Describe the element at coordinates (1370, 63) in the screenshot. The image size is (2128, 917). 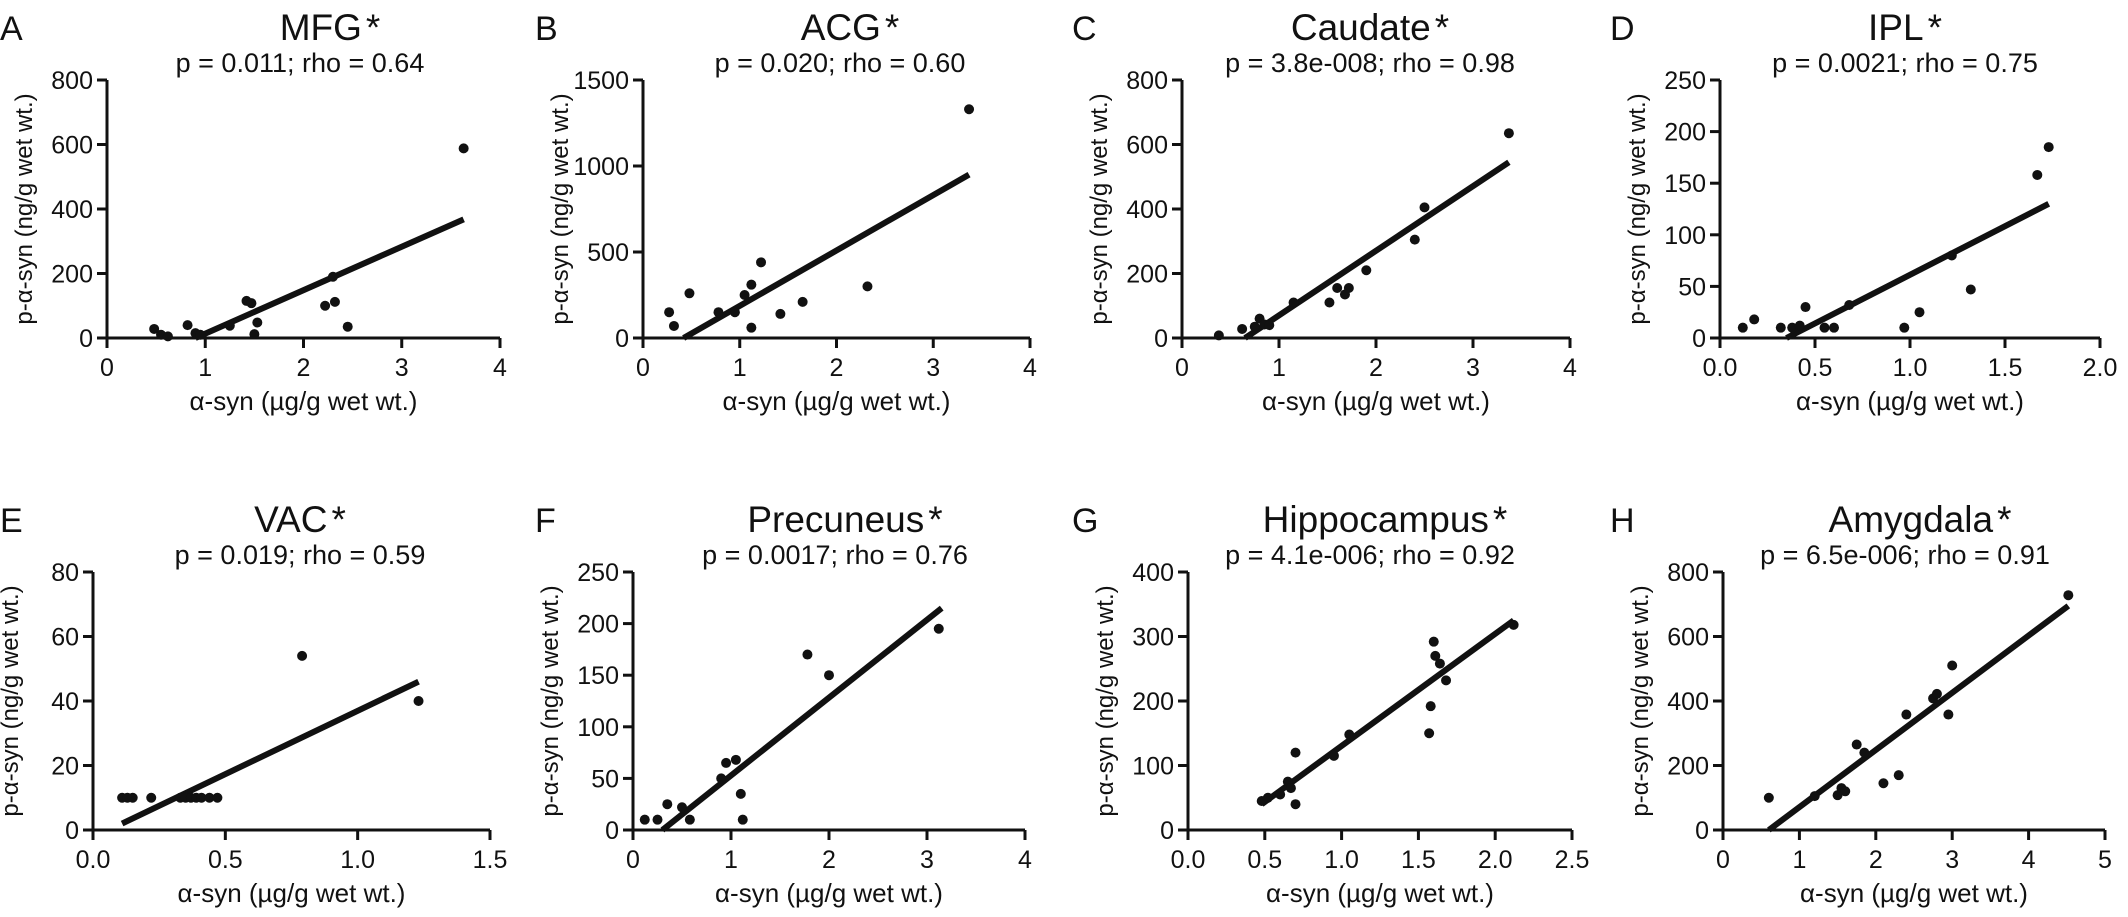
I see `panel-c-stats: p = 3.8e-008; rho = 0.98` at that location.